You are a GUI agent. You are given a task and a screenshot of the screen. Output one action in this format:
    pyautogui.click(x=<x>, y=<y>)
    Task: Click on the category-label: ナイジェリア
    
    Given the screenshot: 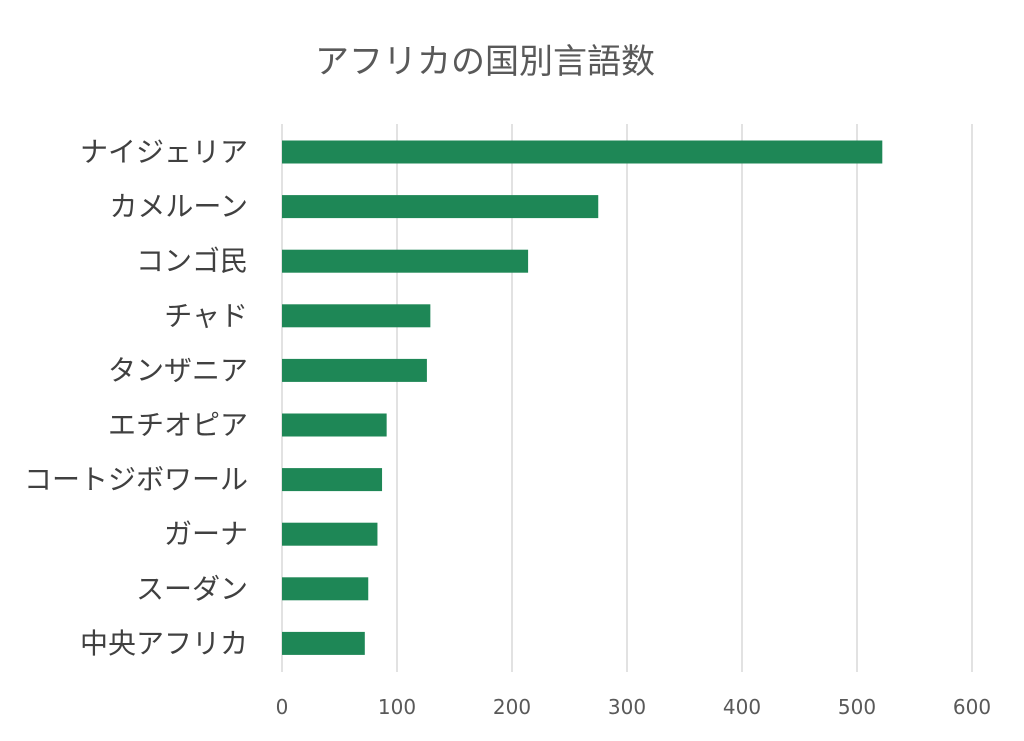 What is the action you would take?
    pyautogui.click(x=164, y=152)
    